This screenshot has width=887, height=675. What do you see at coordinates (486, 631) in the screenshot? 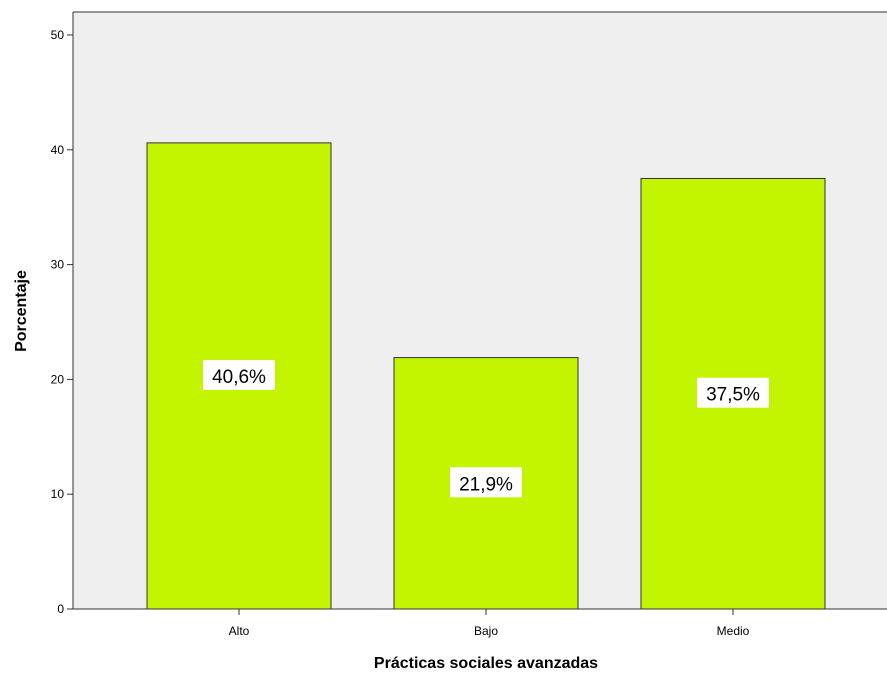
I see `x-tick-label: Bajo` at bounding box center [486, 631].